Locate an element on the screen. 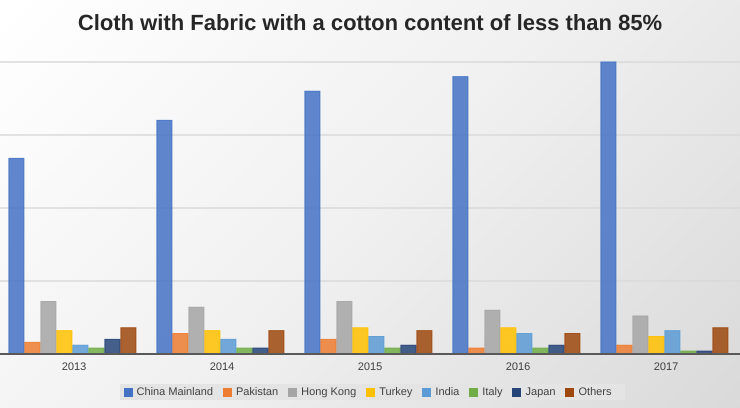  x-tick-label: 2016 is located at coordinates (518, 366).